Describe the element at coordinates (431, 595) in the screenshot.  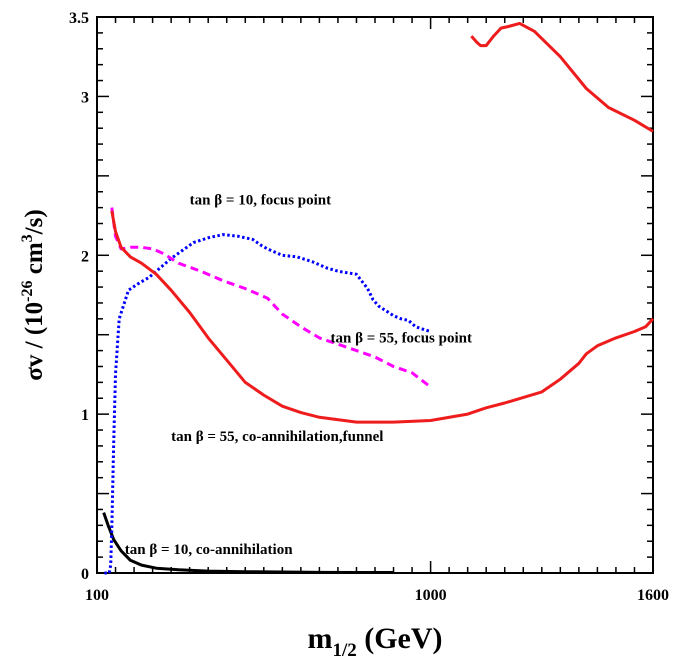
I see `x-tick-label: 1000` at that location.